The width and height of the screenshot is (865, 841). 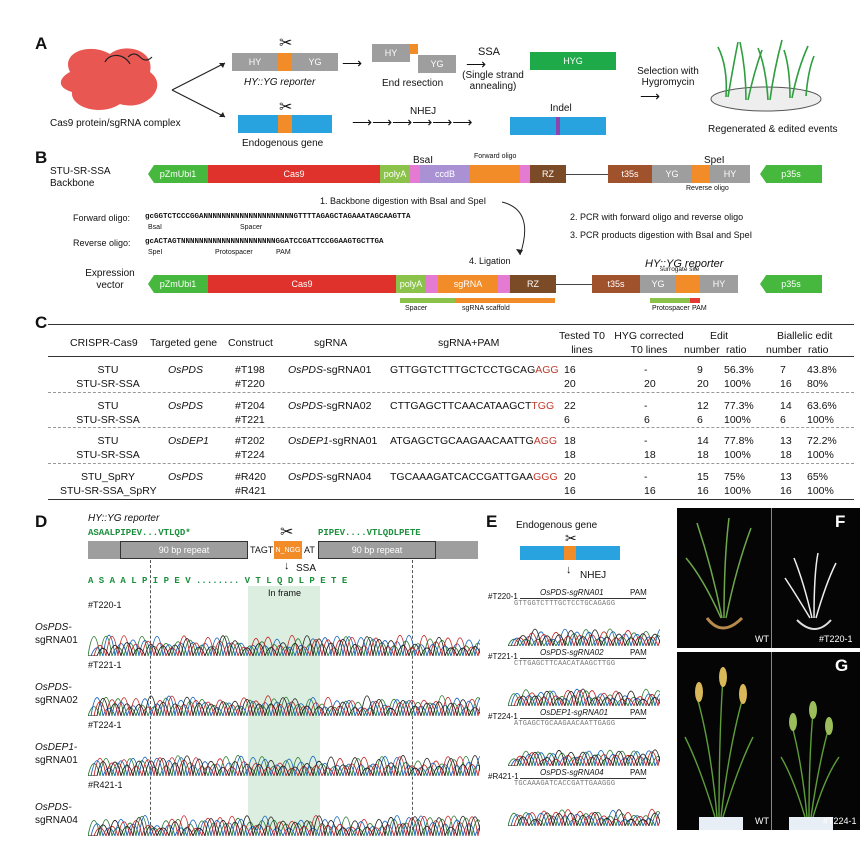 What do you see at coordinates (818, 350) in the screenshot?
I see `header-bi-ratio: ratio` at bounding box center [818, 350].